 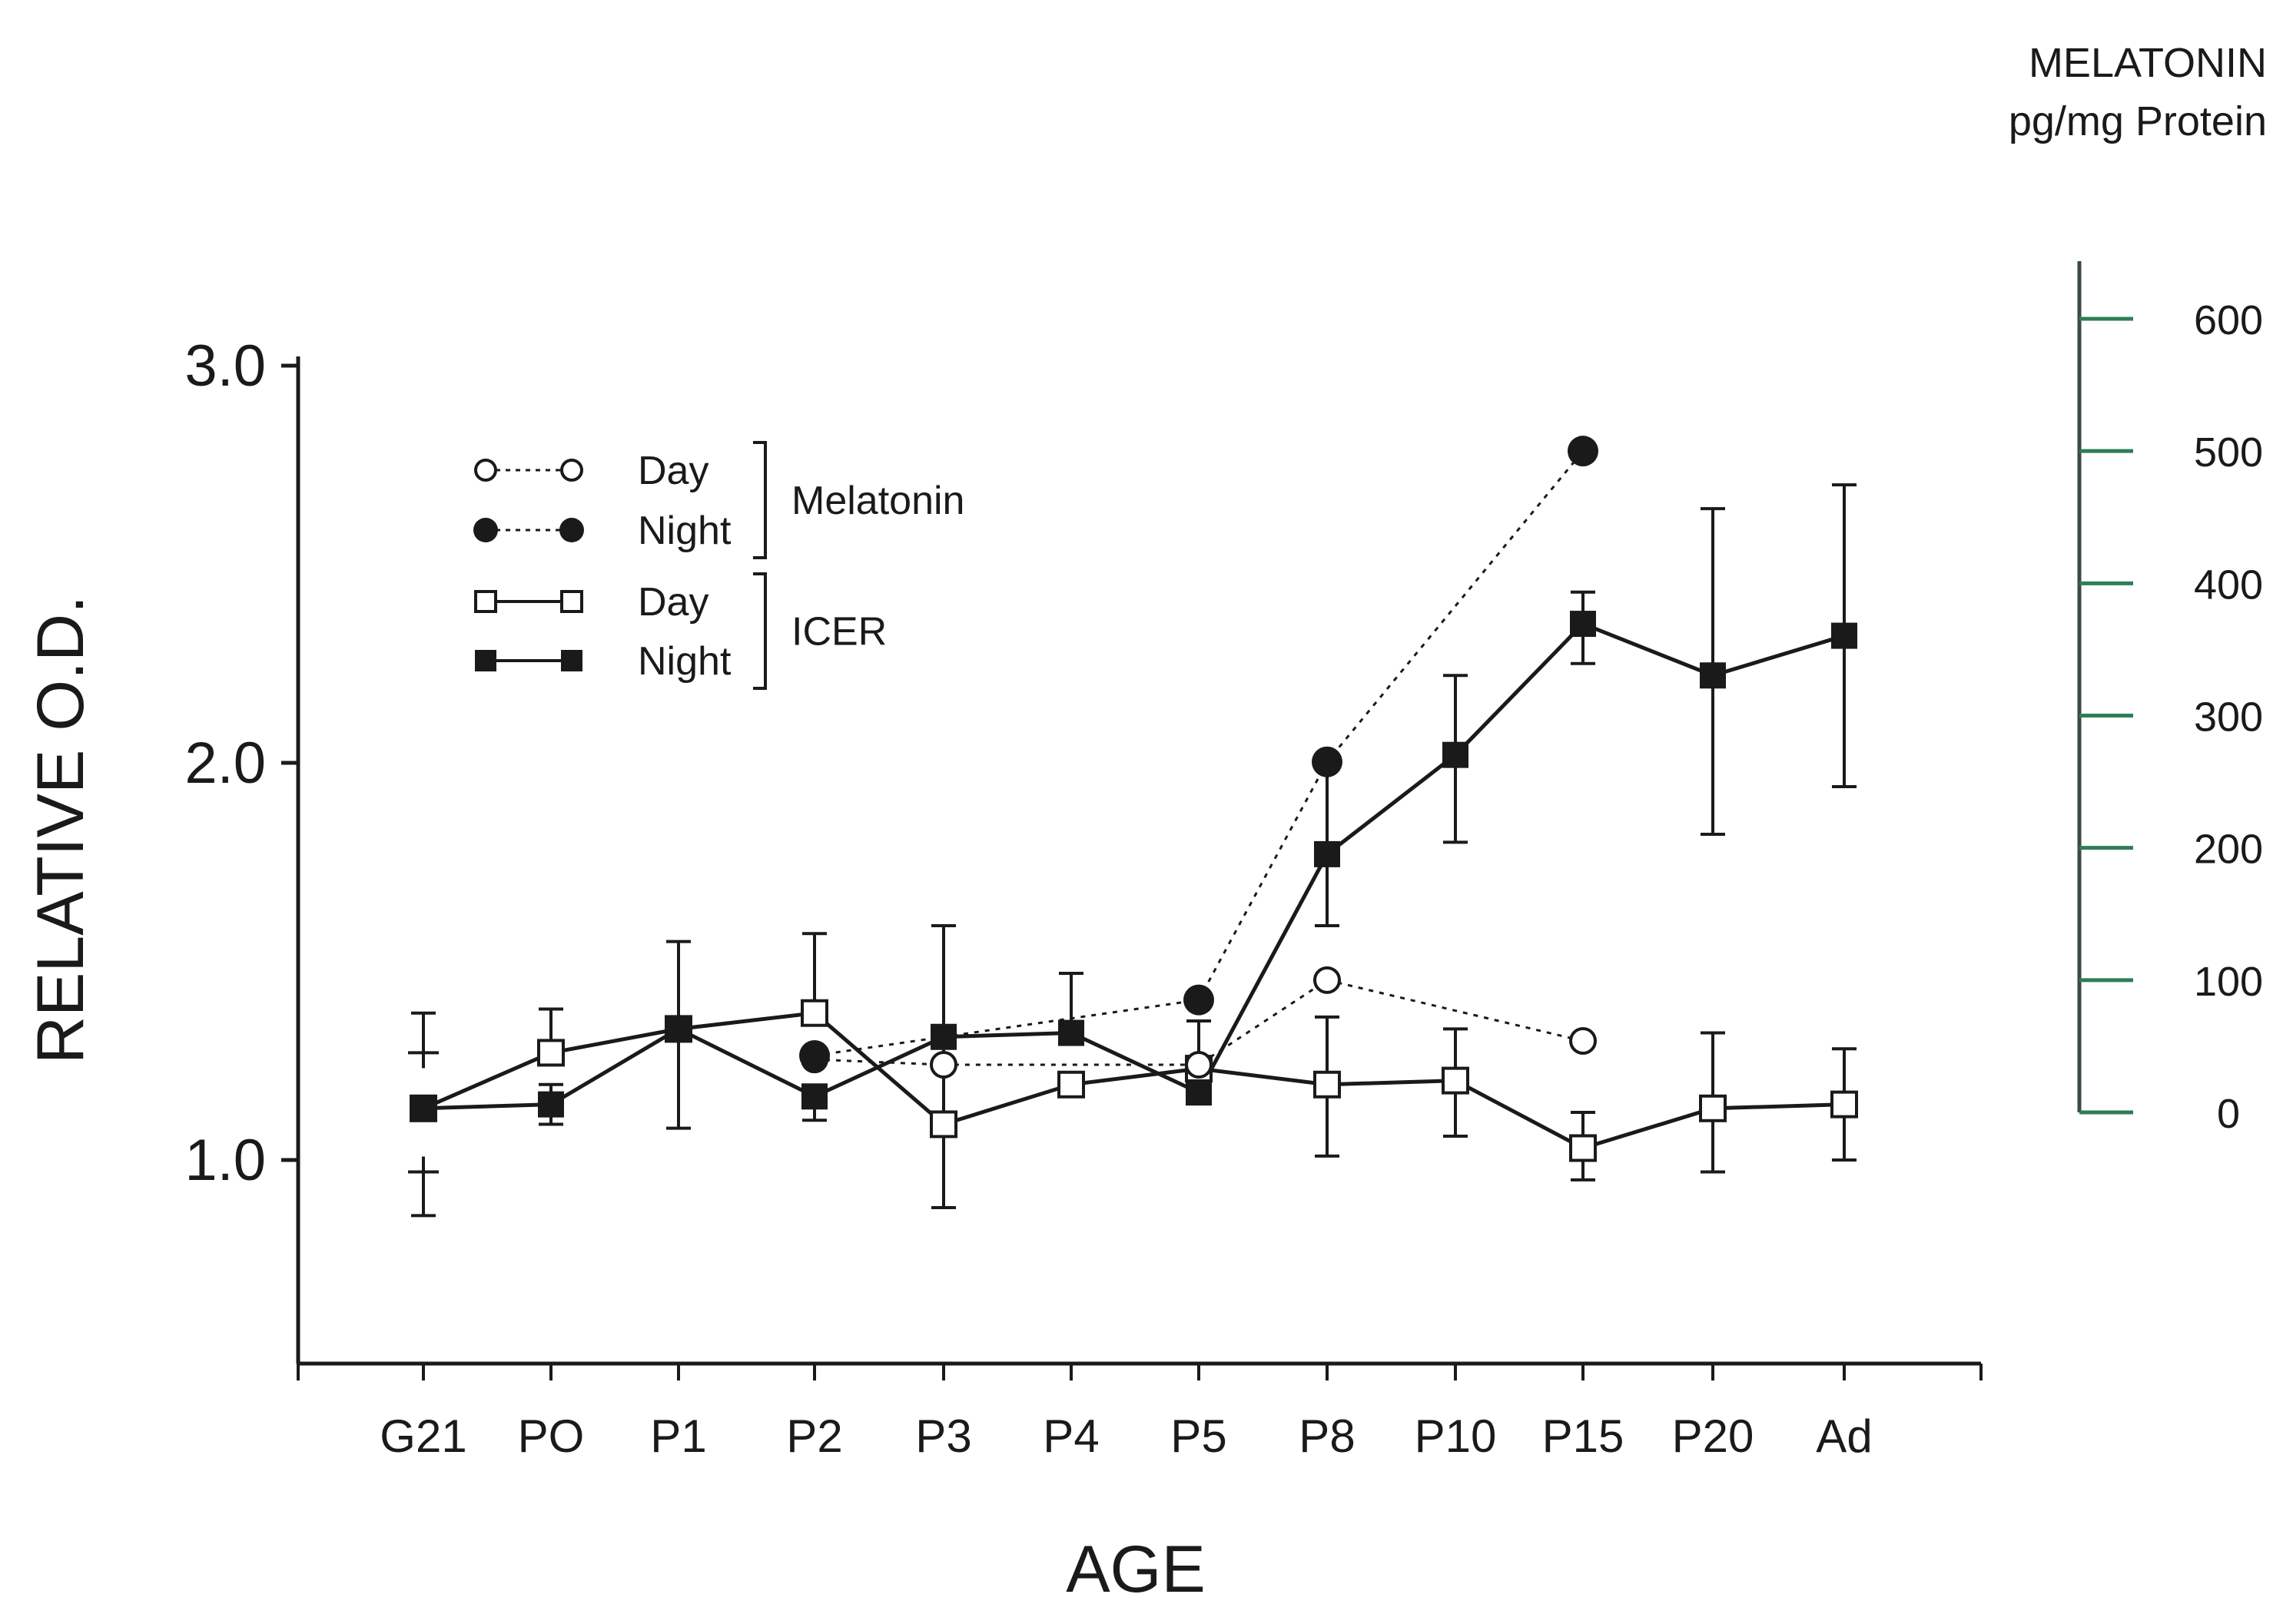 I want to click on melatonin_day-point-P5, so click(x=1199, y=1065).